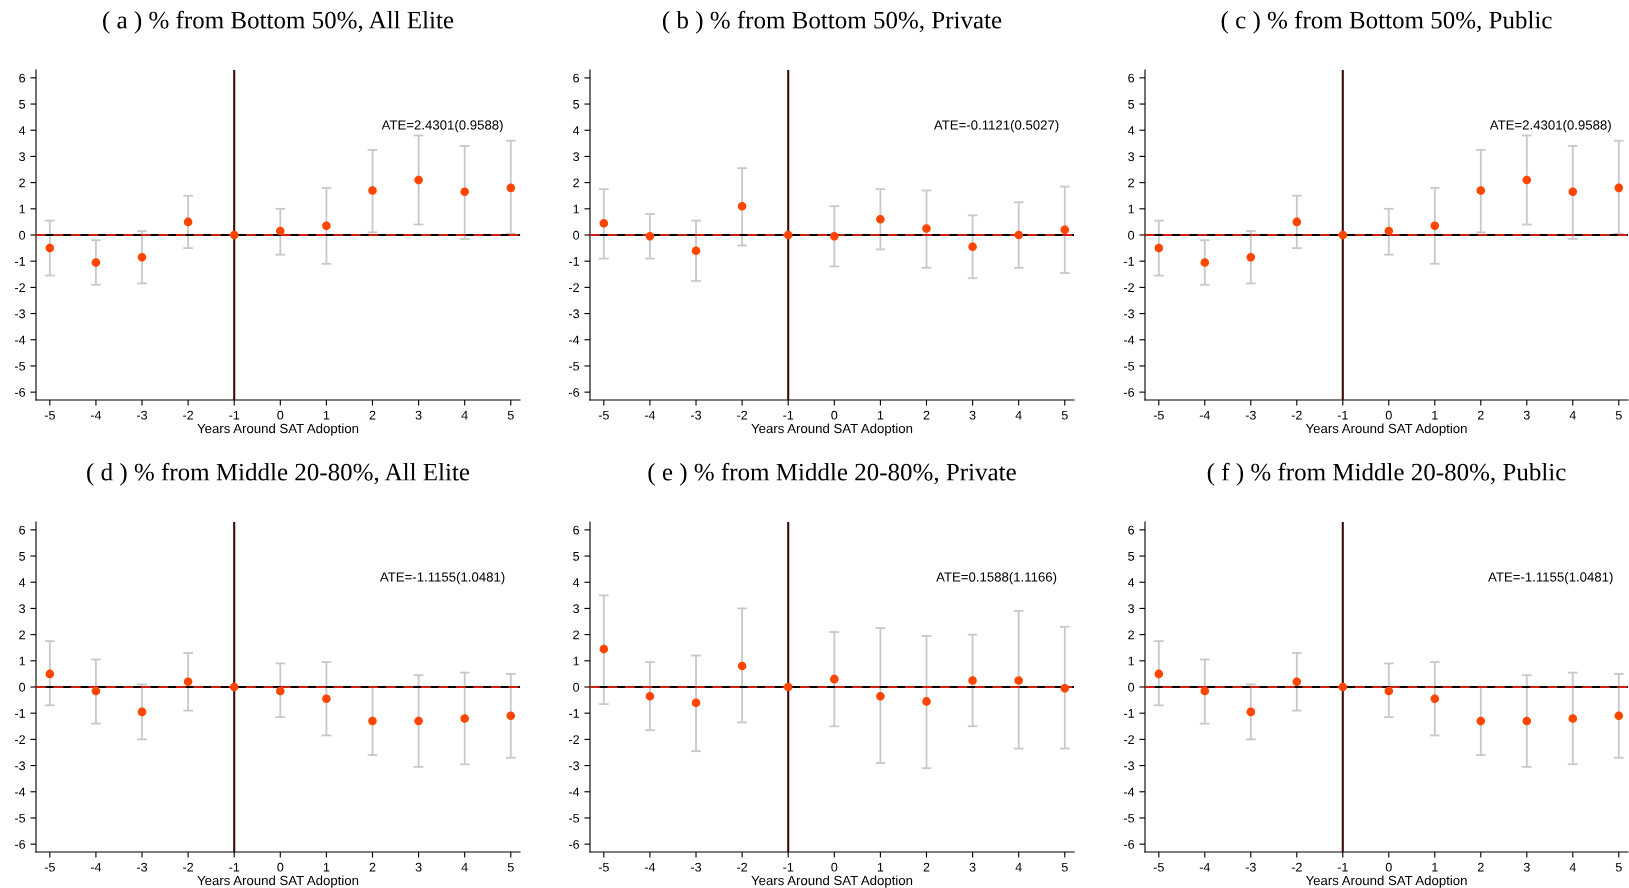 The width and height of the screenshot is (1629, 888). What do you see at coordinates (996, 578) in the screenshot?
I see `annotation: ATE=0.1588(1.1166)` at bounding box center [996, 578].